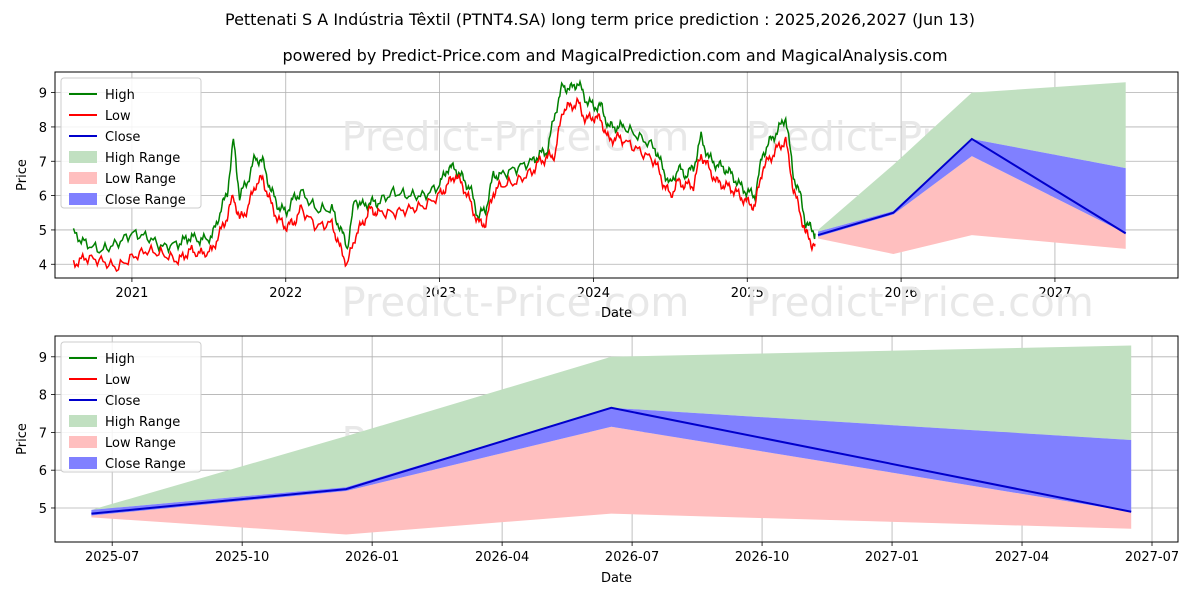 The image size is (1200, 600). Describe the element at coordinates (901, 293) in the screenshot. I see `x-tick-label: 2026` at that location.